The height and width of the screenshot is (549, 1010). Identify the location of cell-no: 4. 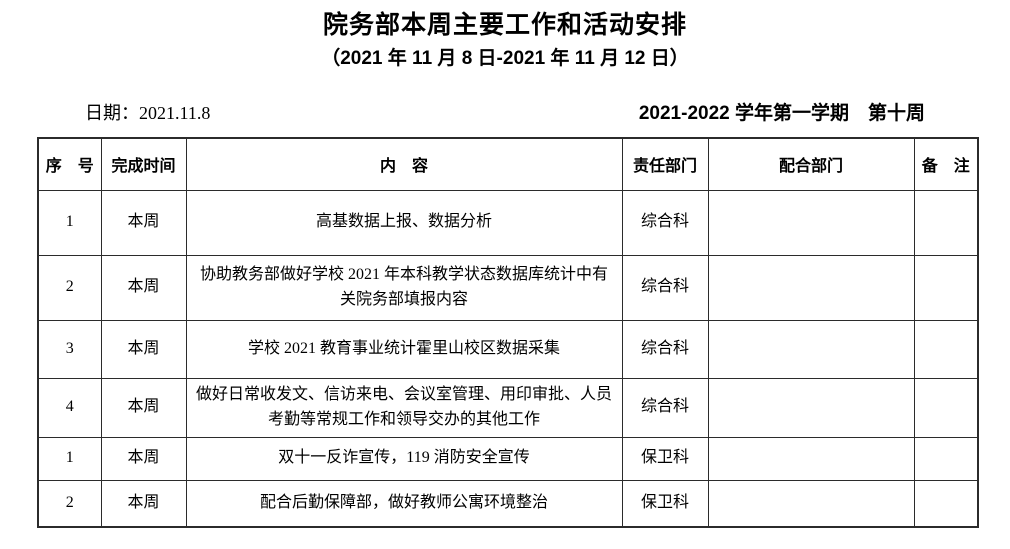
(69, 407).